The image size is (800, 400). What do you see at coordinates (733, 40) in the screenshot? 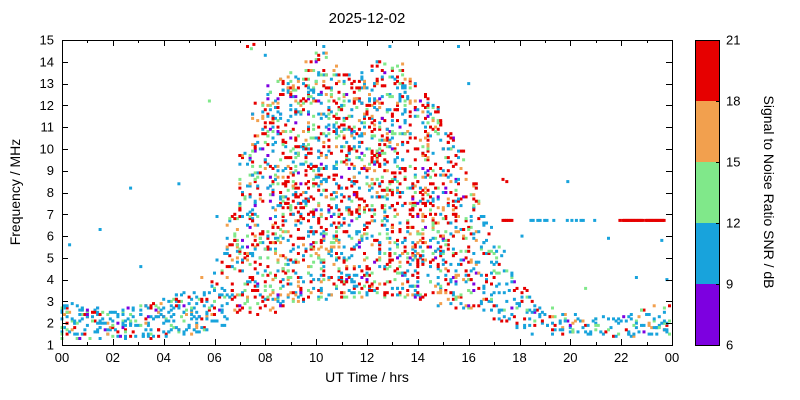
I see `svg-text: 21` at bounding box center [733, 40].